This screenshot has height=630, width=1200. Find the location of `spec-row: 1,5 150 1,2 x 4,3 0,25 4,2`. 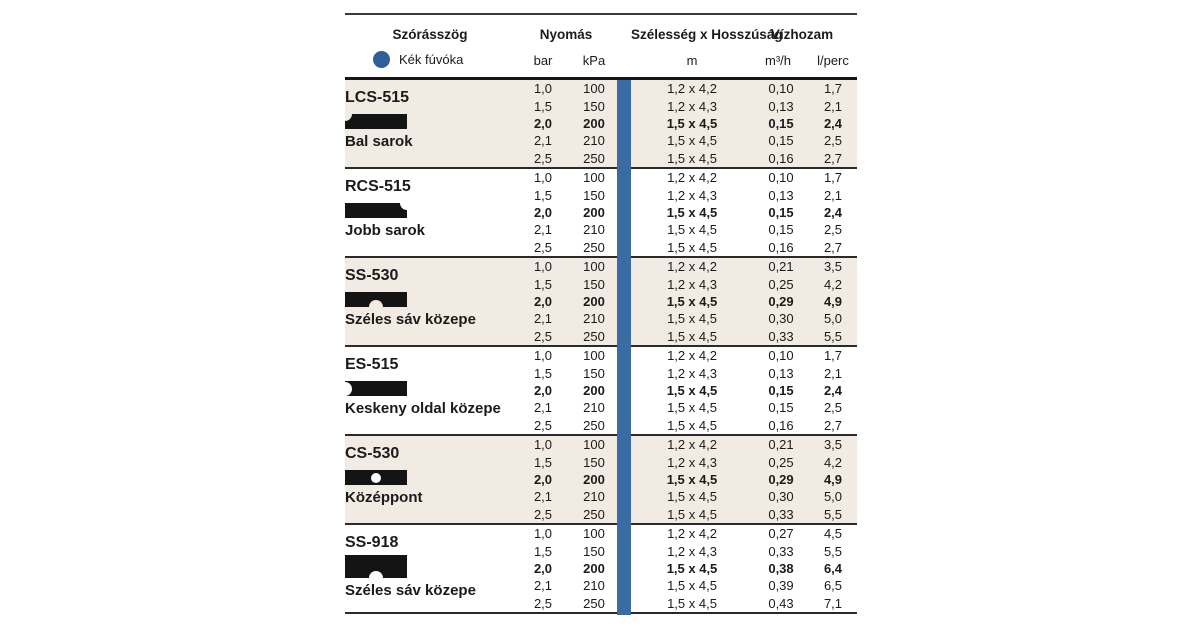

spec-row: 1,5 150 1,2 x 4,3 0,25 4,2 is located at coordinates (686, 461).